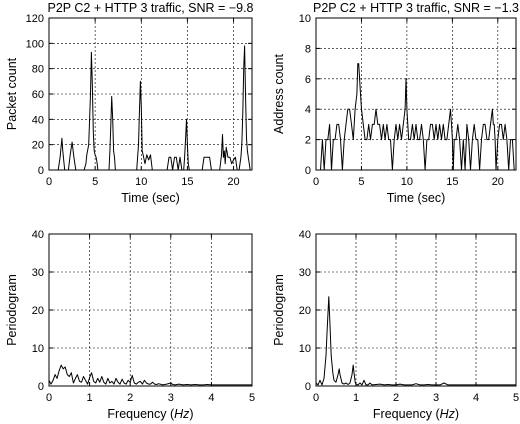 The width and height of the screenshot is (520, 424). I want to click on bottom-right-xtick-label-3: 3, so click(436, 398).